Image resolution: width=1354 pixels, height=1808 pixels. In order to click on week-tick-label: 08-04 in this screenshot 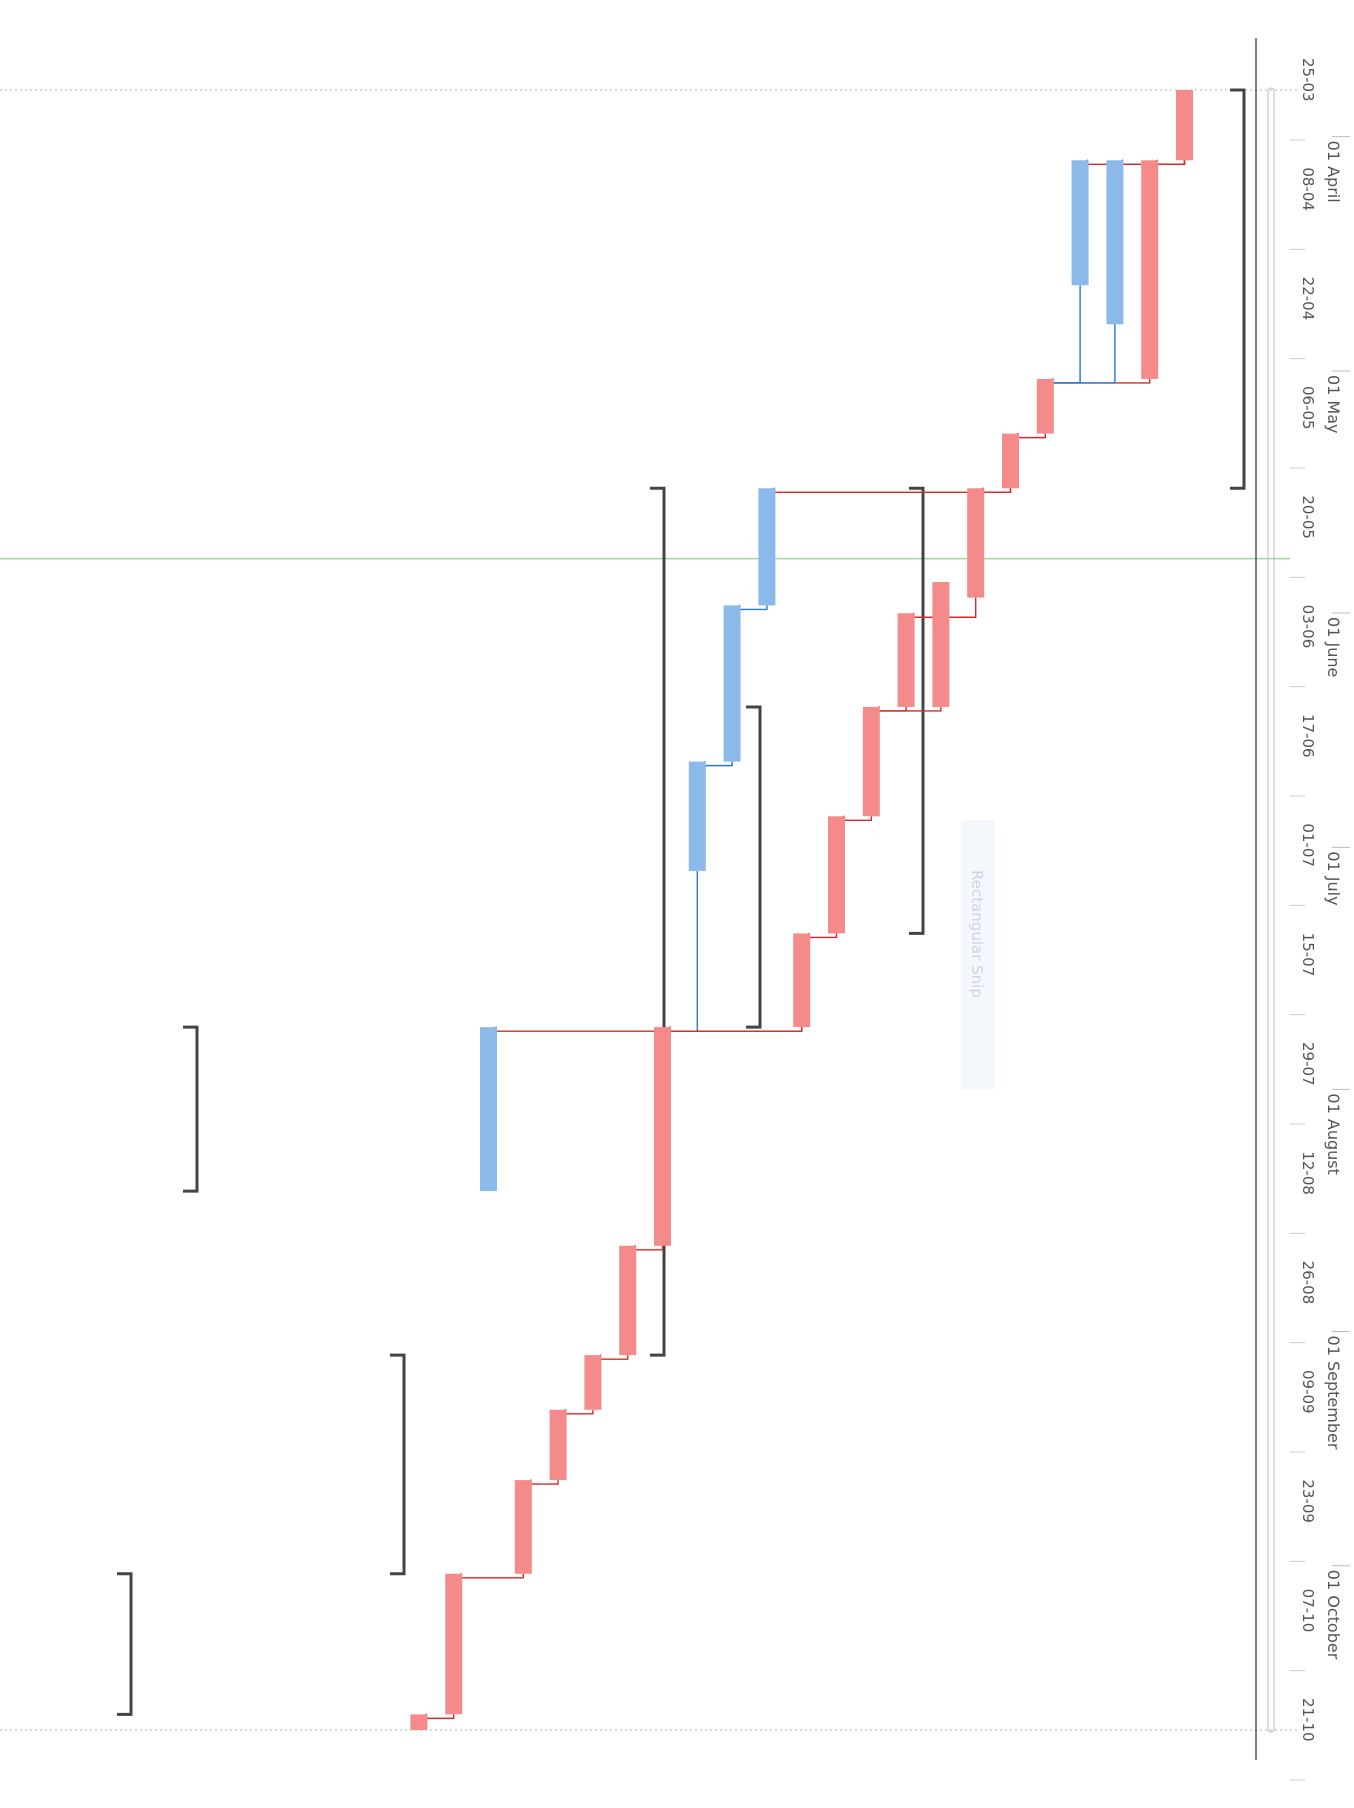, I will do `click(1308, 189)`.